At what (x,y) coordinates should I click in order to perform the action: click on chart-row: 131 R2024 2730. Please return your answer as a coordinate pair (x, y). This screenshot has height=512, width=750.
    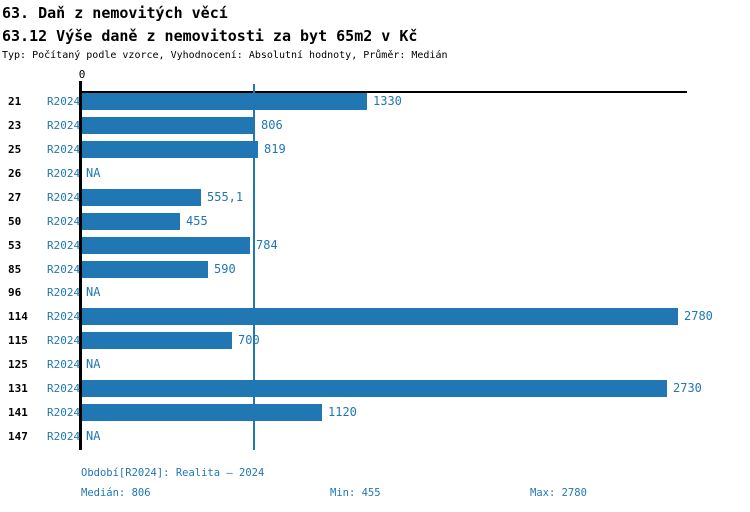
    Looking at the image, I should click on (375, 389).